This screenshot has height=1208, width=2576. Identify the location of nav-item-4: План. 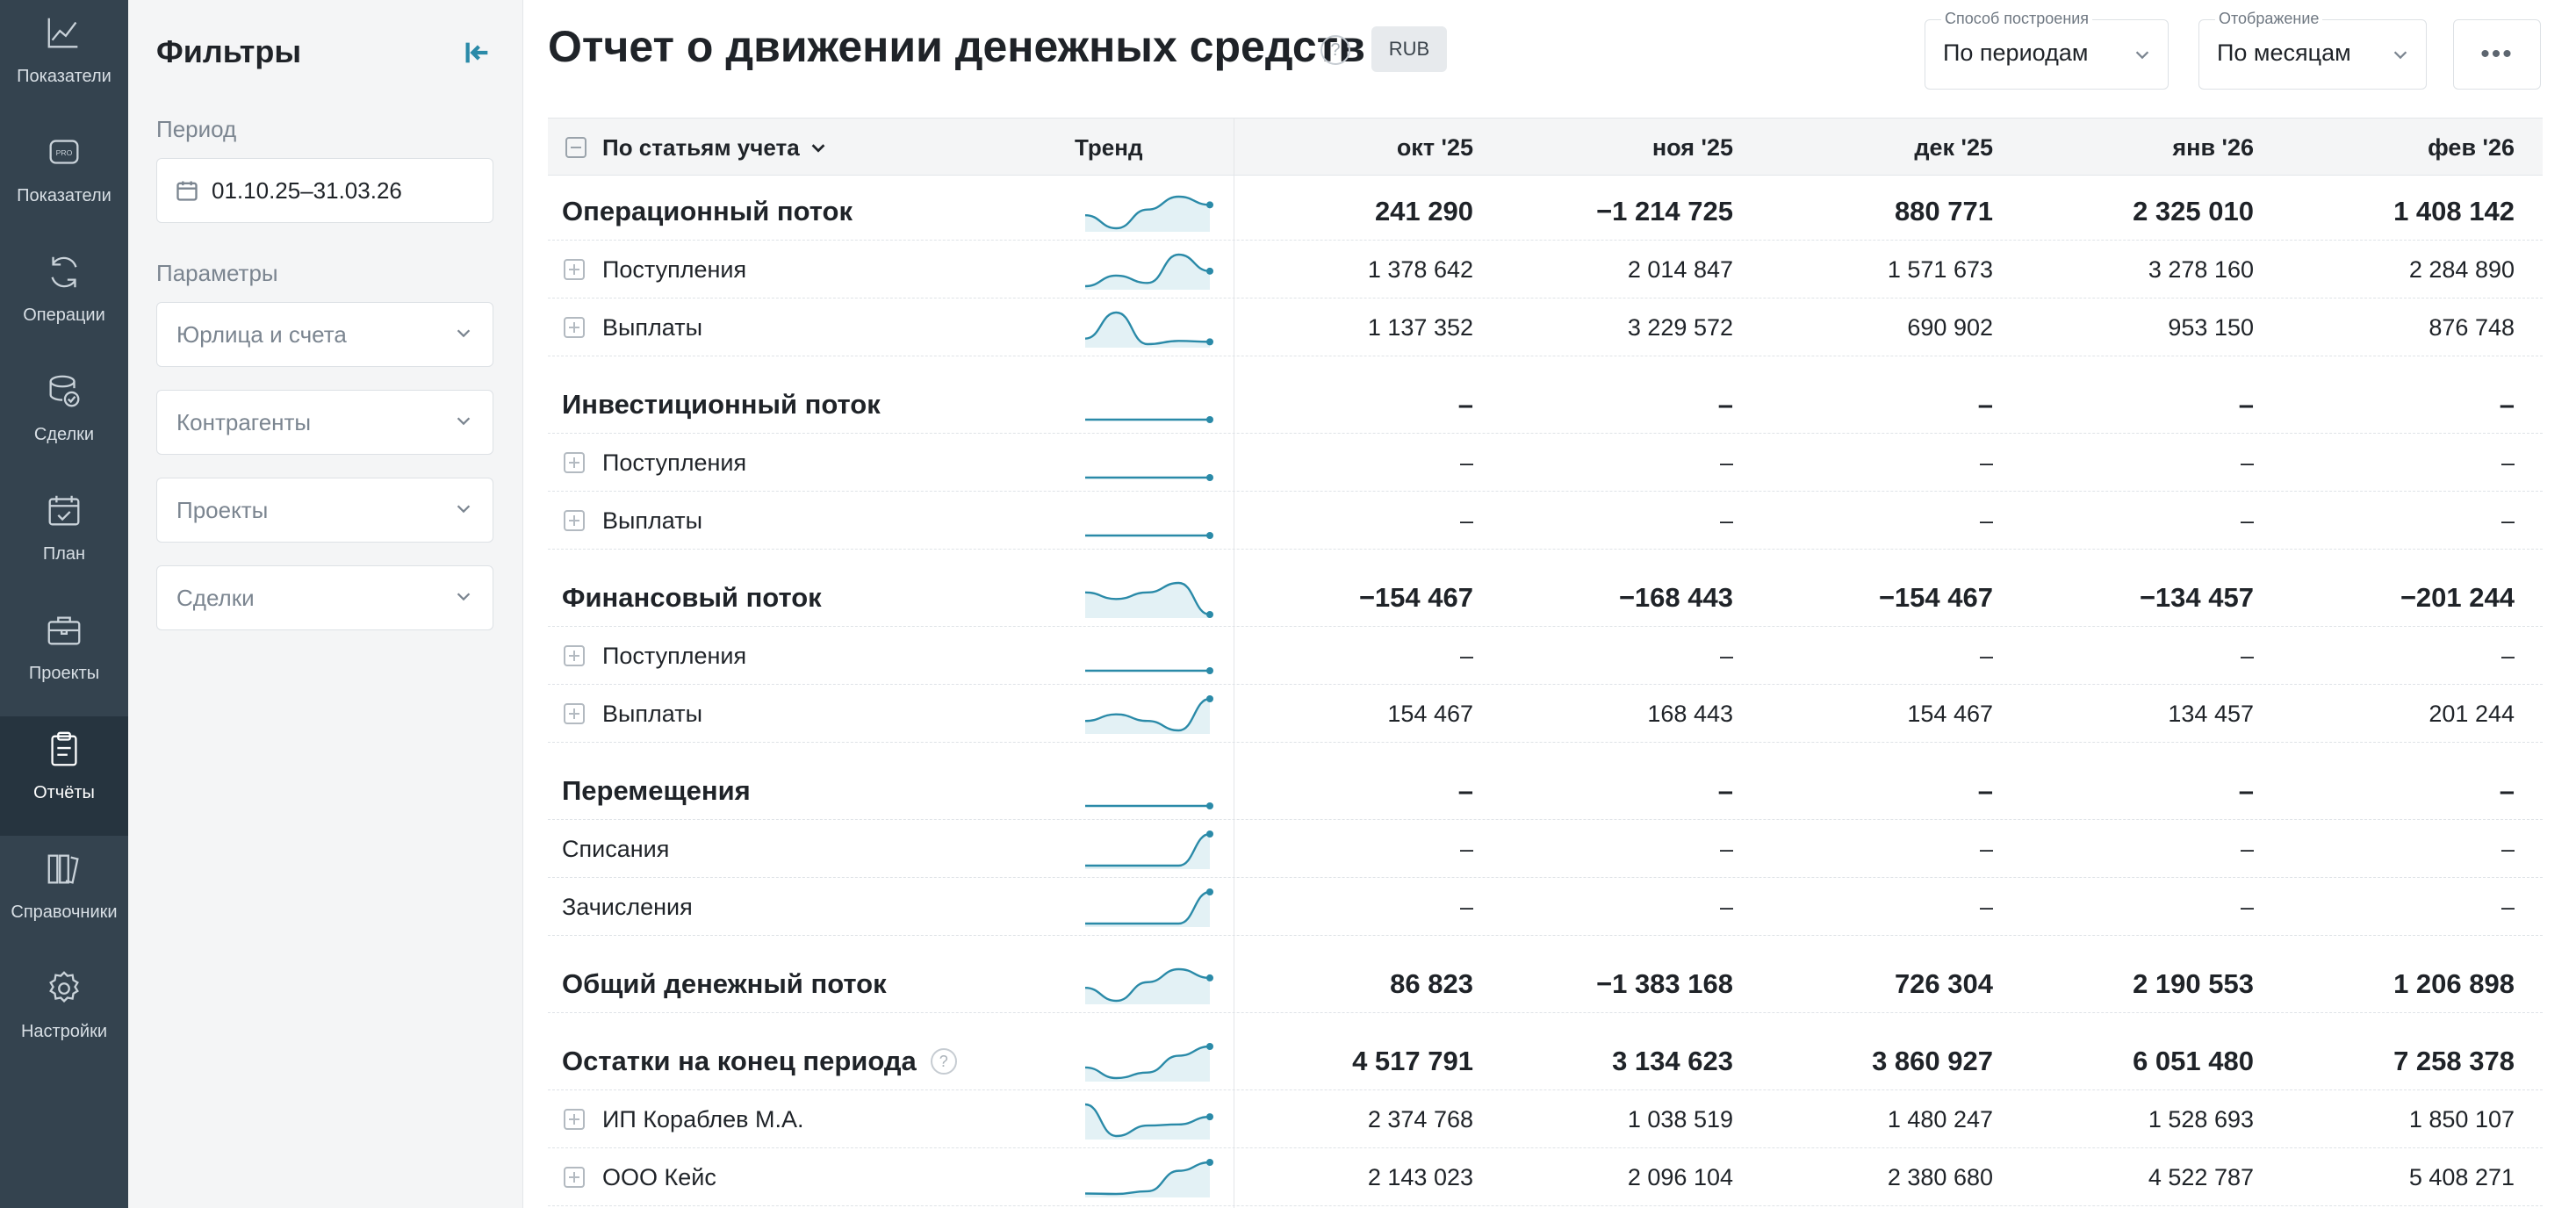
(64, 537).